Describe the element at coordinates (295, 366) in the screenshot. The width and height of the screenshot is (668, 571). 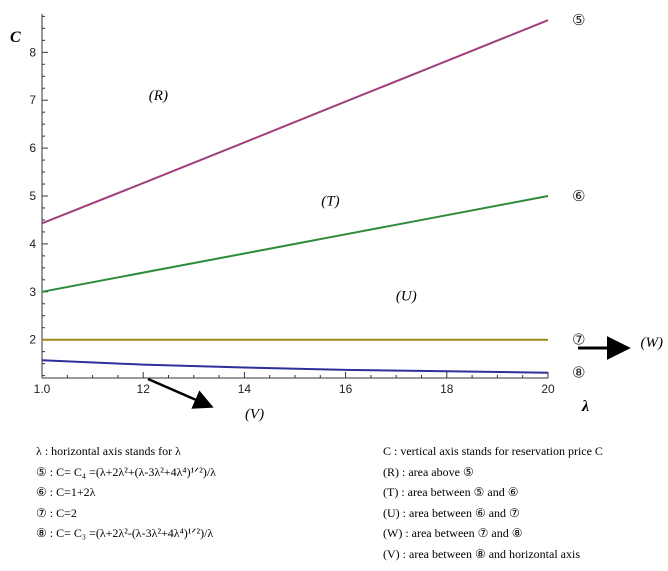
I see `series-line-c8` at that location.